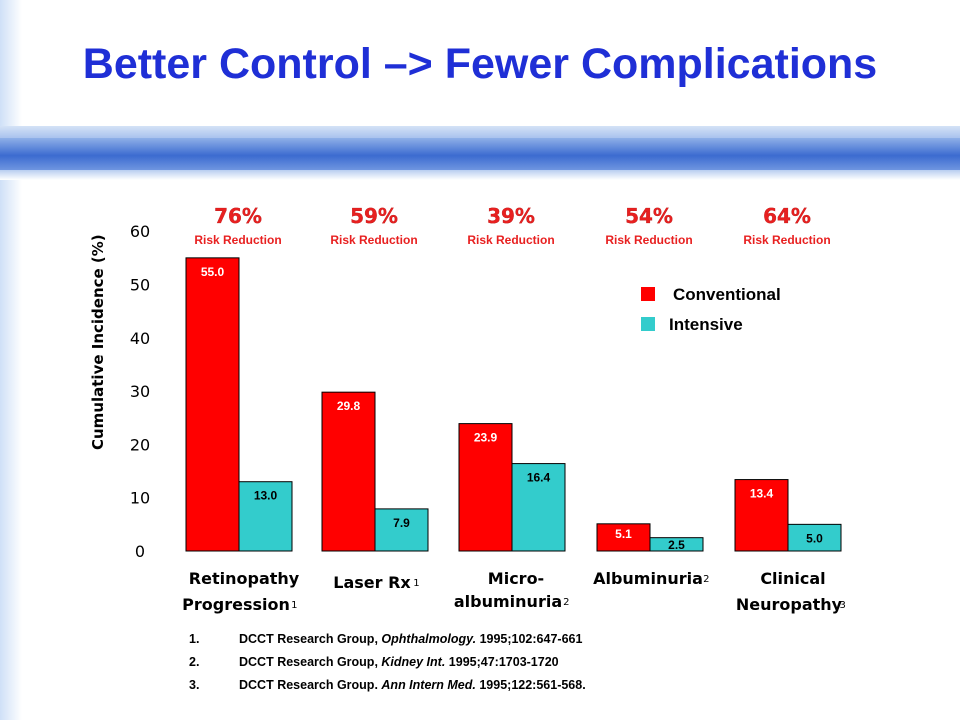 The height and width of the screenshot is (720, 960). I want to click on slide-title: Better Control –> Fewer Complications, so click(480, 64).